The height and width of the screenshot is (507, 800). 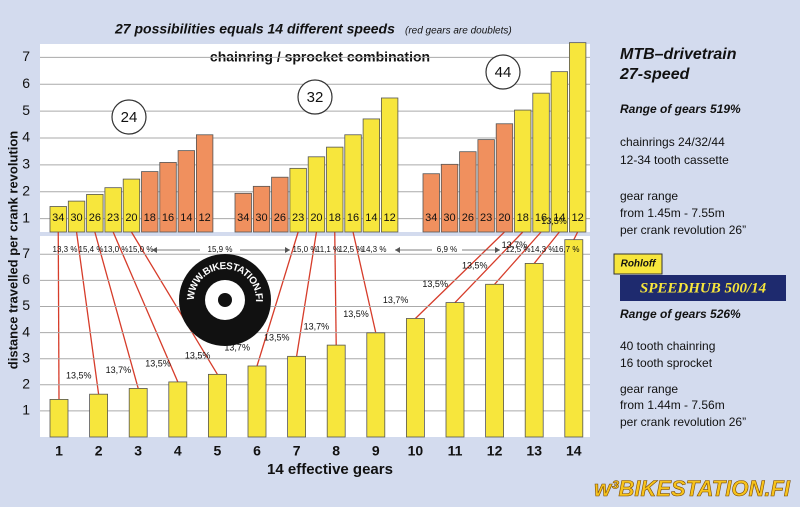 I want to click on bar-category: 18, so click(x=335, y=218).